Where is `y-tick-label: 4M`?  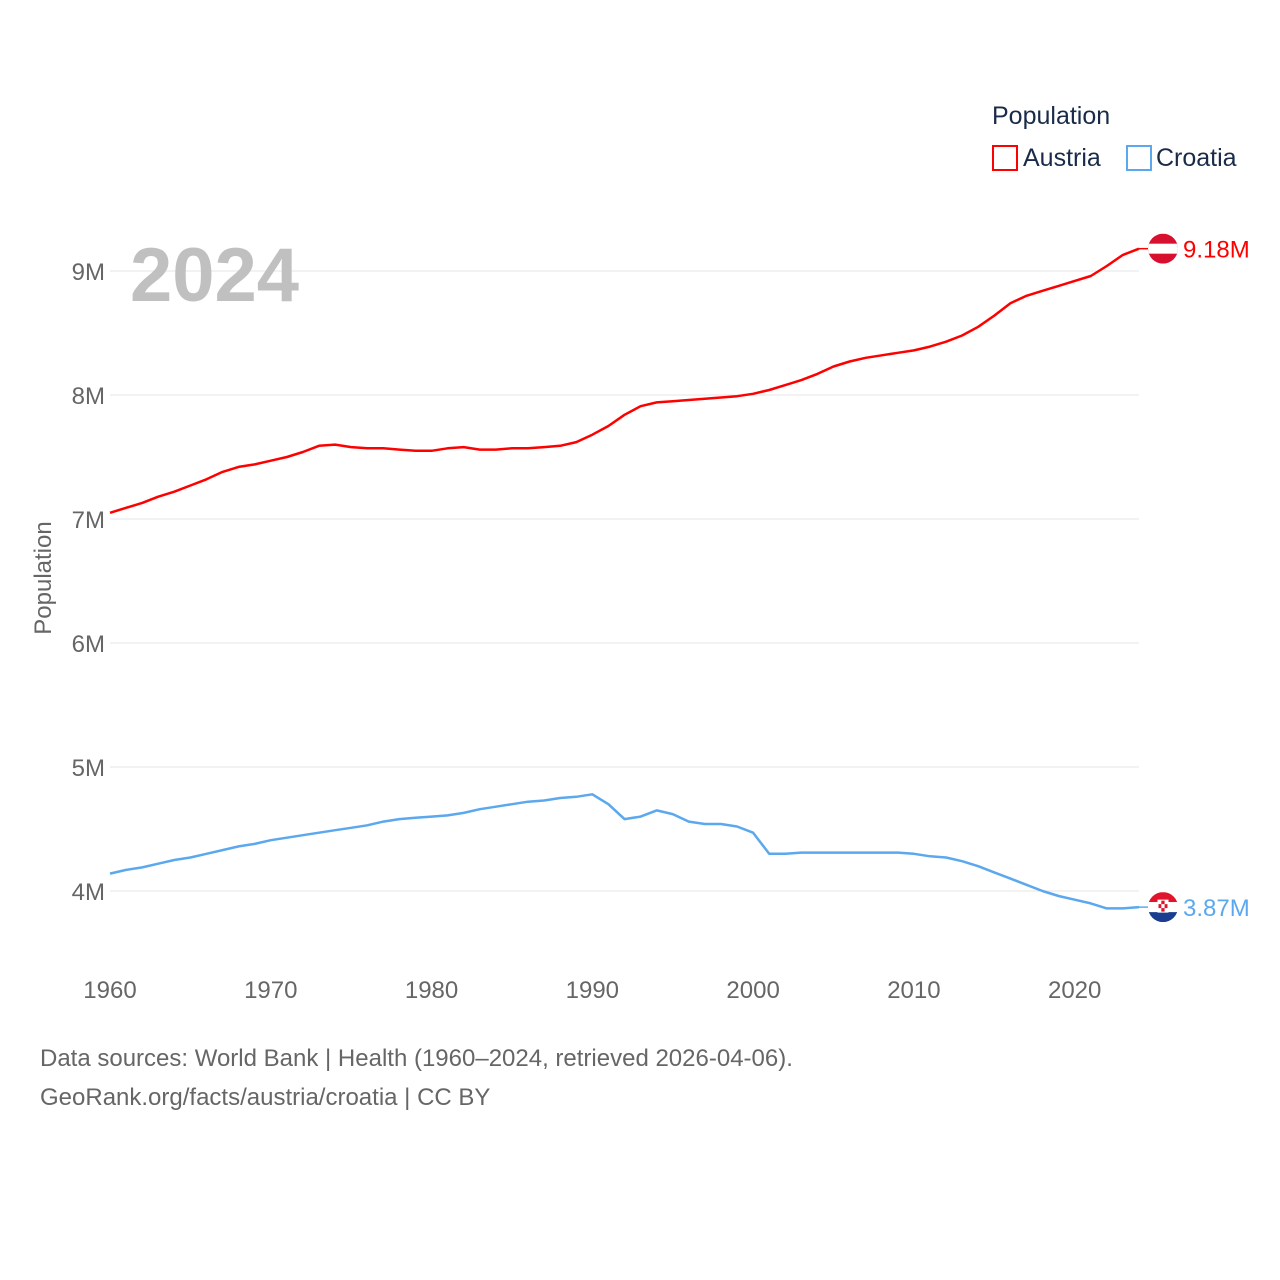
y-tick-label: 4M is located at coordinates (88, 892).